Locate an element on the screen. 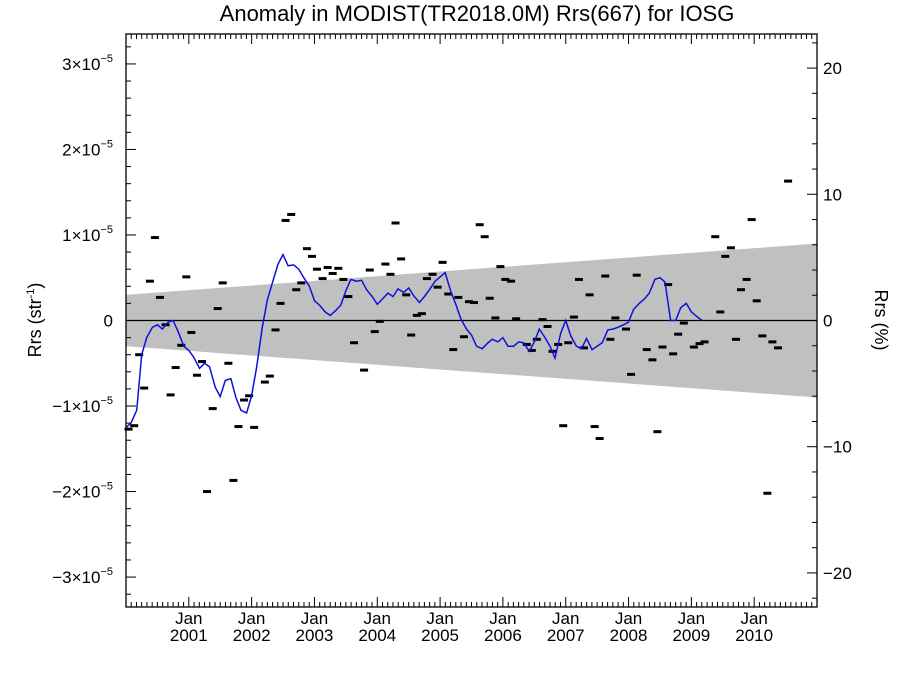 This screenshot has width=900, height=675. y-tick-mantissa: 3×10 is located at coordinates (81, 64).